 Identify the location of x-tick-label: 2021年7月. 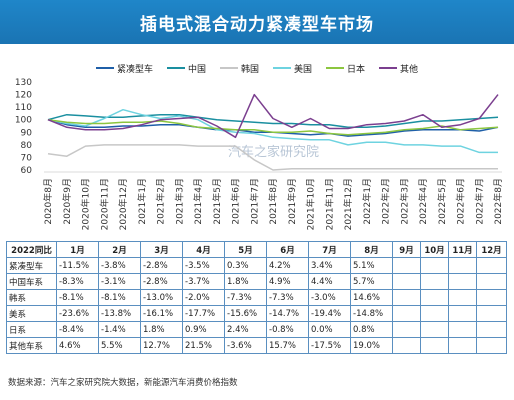
(254, 201).